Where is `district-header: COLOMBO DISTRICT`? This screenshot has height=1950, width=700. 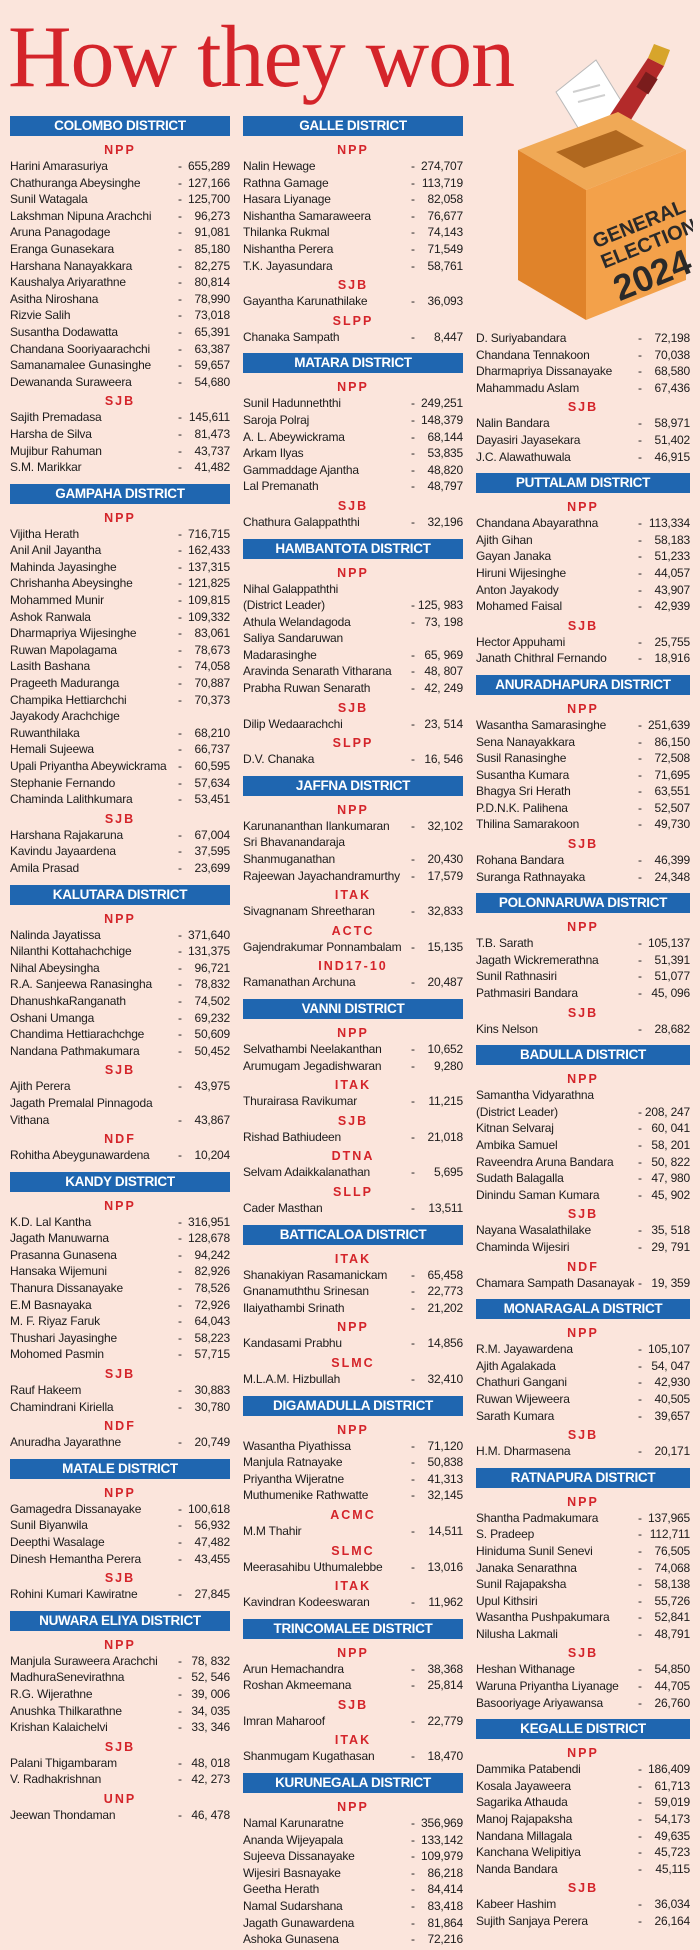 district-header: COLOMBO DISTRICT is located at coordinates (120, 126).